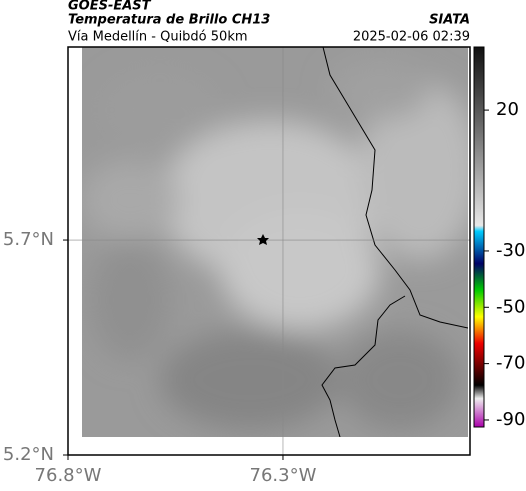 This screenshot has height=491, width=526. I want to click on subtitle: Temperatura de Brillo CH13, so click(169, 20).